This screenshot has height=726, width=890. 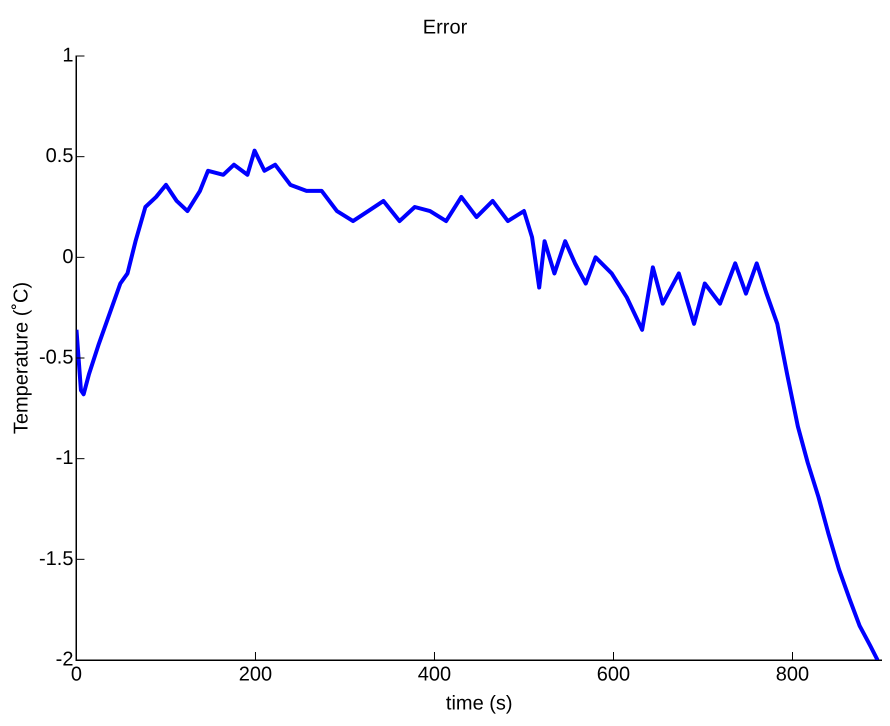 I want to click on x-tick-label: 600, so click(x=613, y=675).